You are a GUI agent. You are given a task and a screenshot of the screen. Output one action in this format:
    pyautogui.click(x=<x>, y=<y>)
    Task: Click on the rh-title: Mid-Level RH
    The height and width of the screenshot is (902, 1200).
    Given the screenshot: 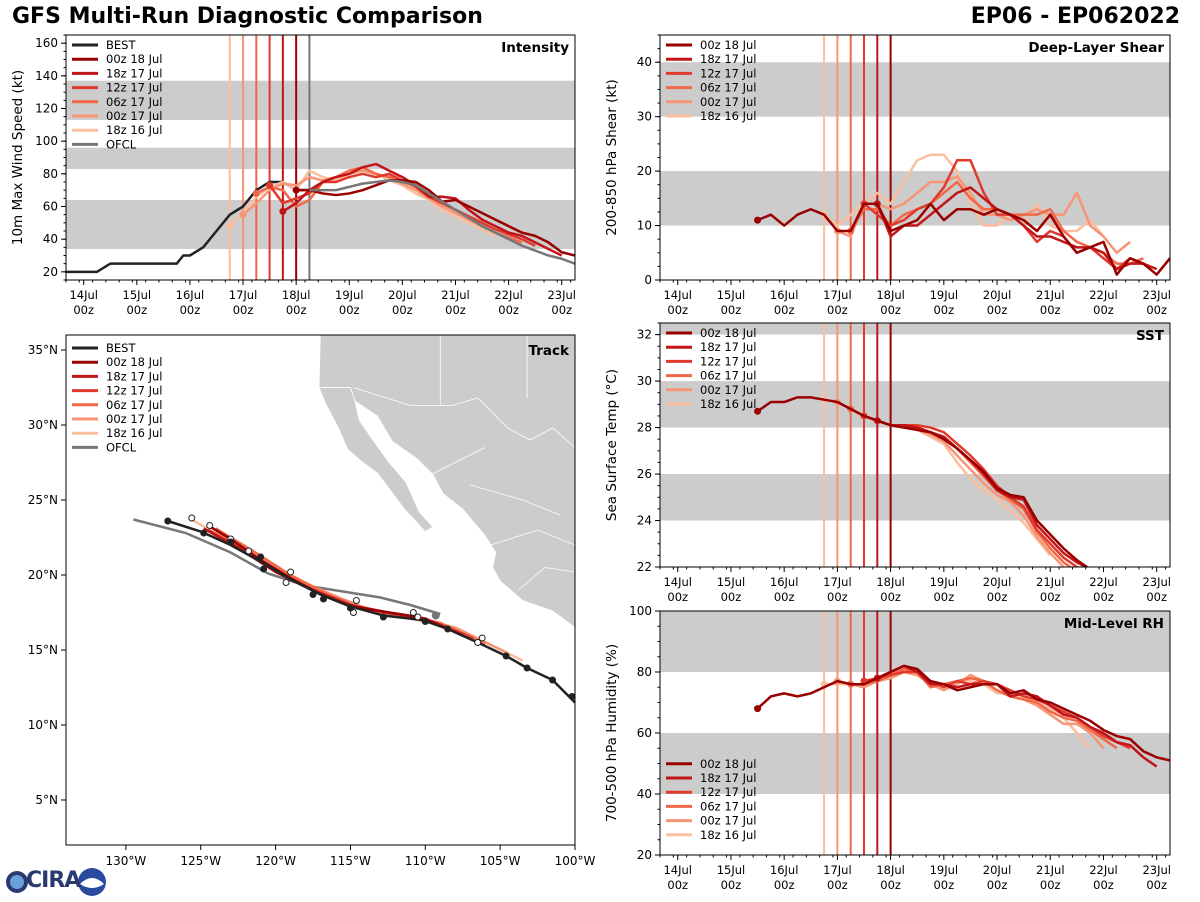 What is the action you would take?
    pyautogui.click(x=1114, y=624)
    